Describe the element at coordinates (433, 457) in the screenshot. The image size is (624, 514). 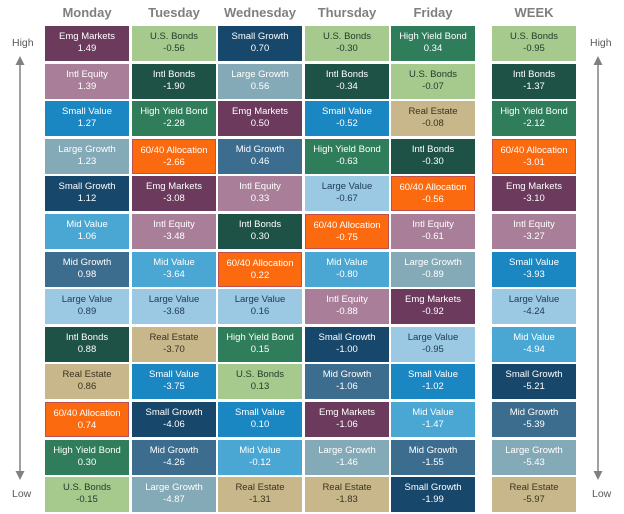
I see `tile-friday-11: Mid Growth -1.55` at that location.